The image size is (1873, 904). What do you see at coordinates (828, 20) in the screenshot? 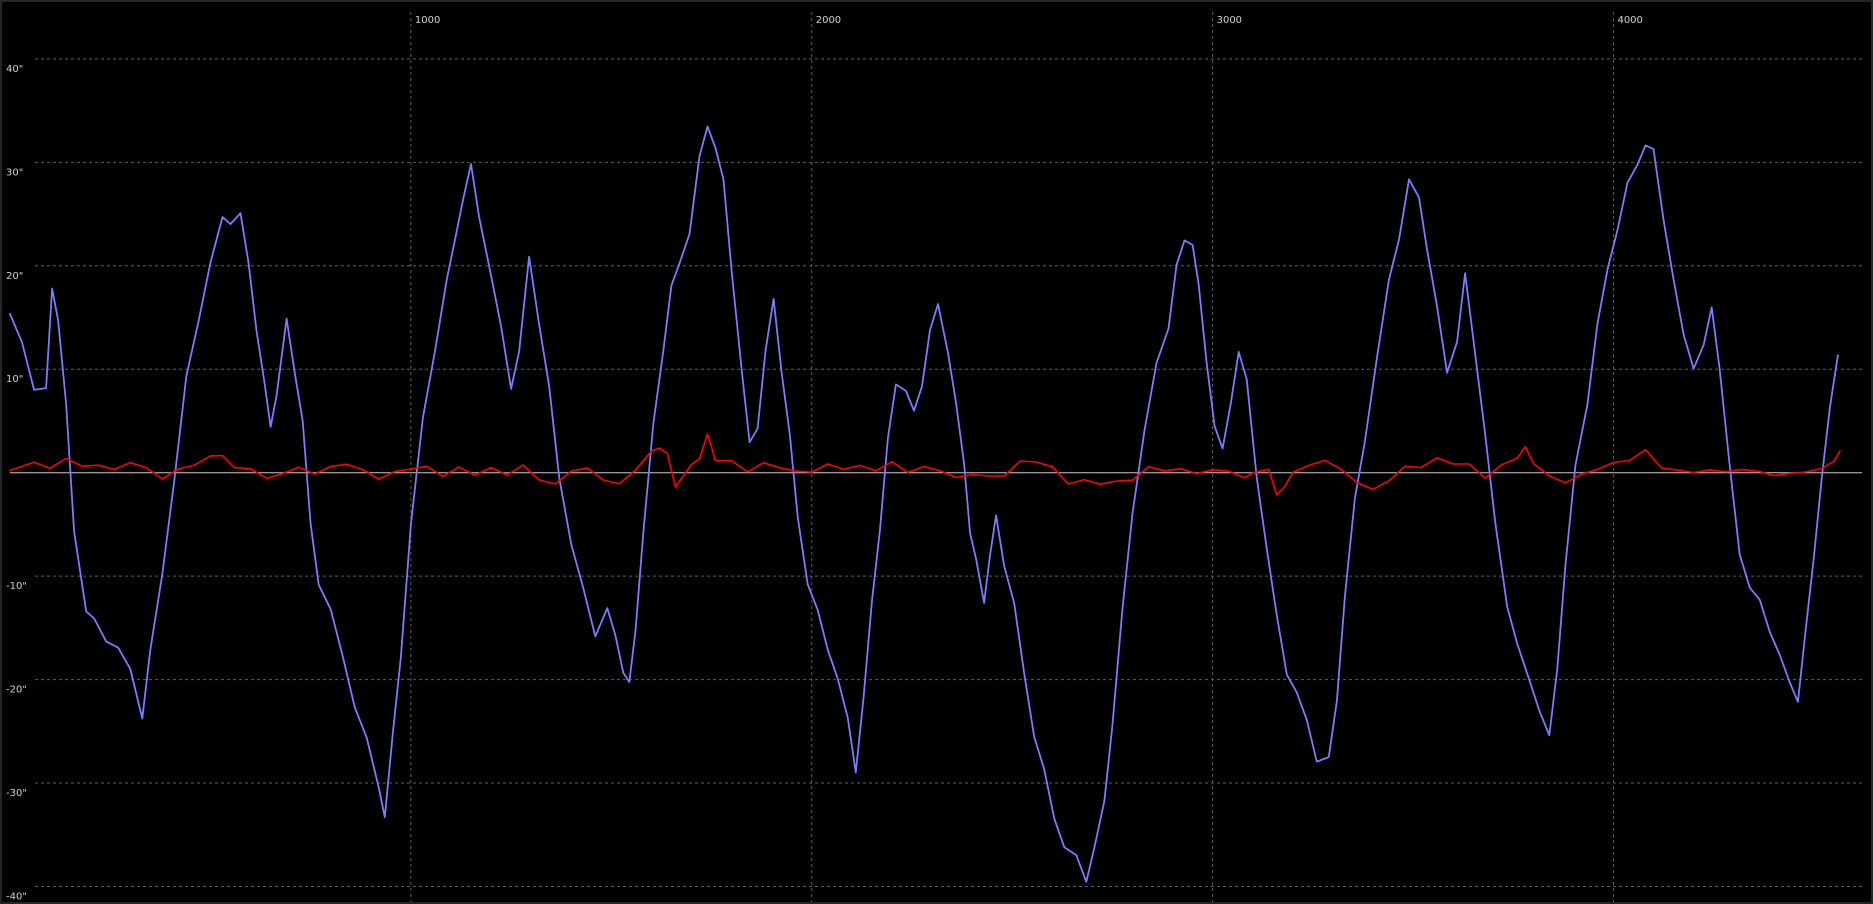
I see `x-tick-label-2000: 2000` at bounding box center [828, 20].